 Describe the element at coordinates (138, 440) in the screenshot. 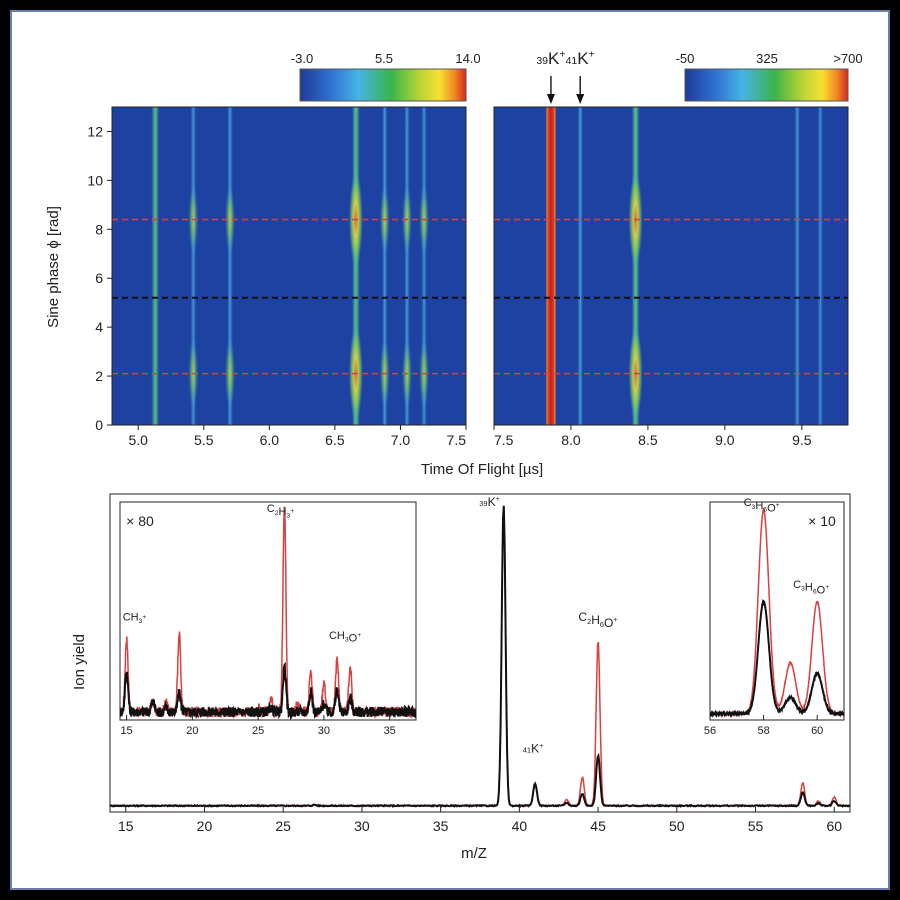

I see `x-tick-label: 5.0` at that location.